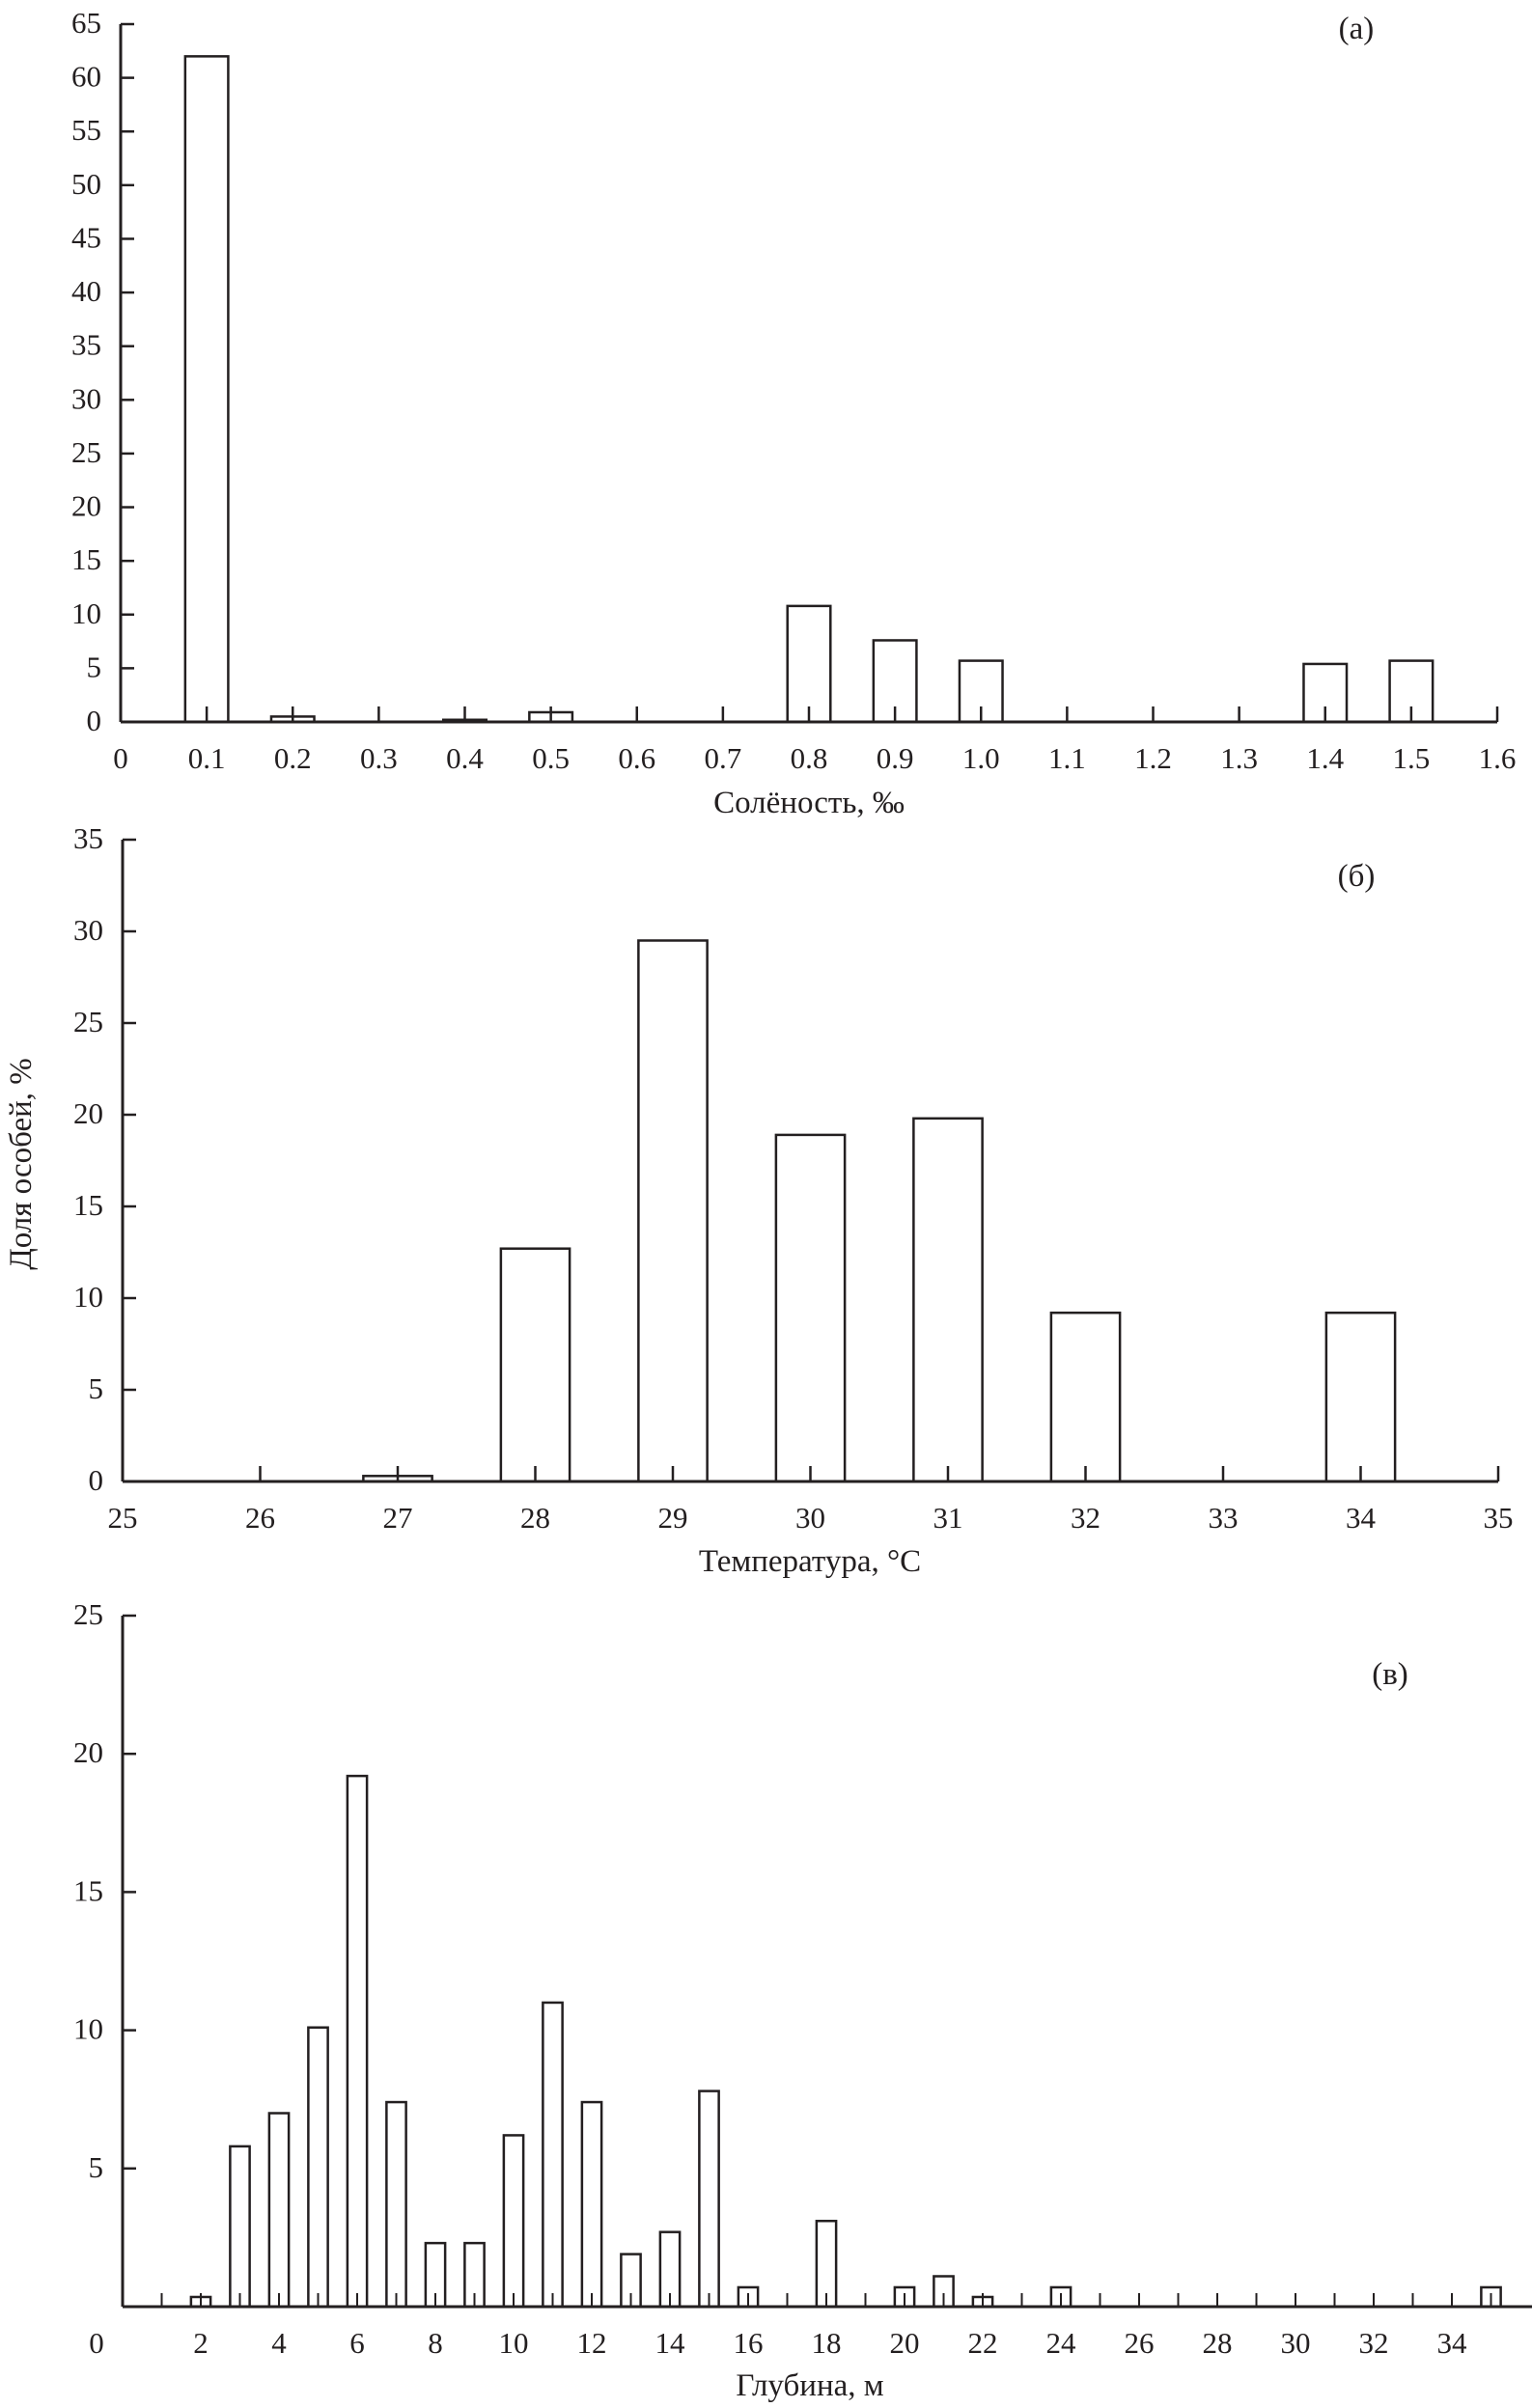  Describe the element at coordinates (749, 2343) in the screenshot. I see `x-tick-label: 16` at that location.